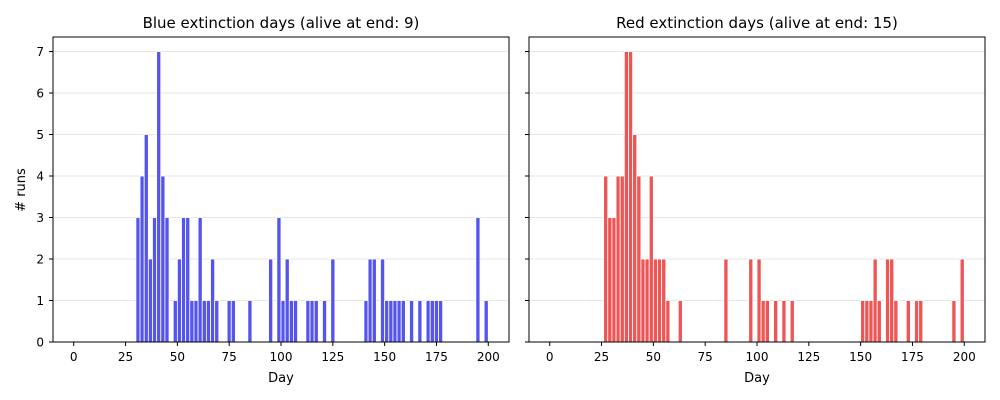  I want to click on blue-y-tick-label: 7, so click(40, 52).